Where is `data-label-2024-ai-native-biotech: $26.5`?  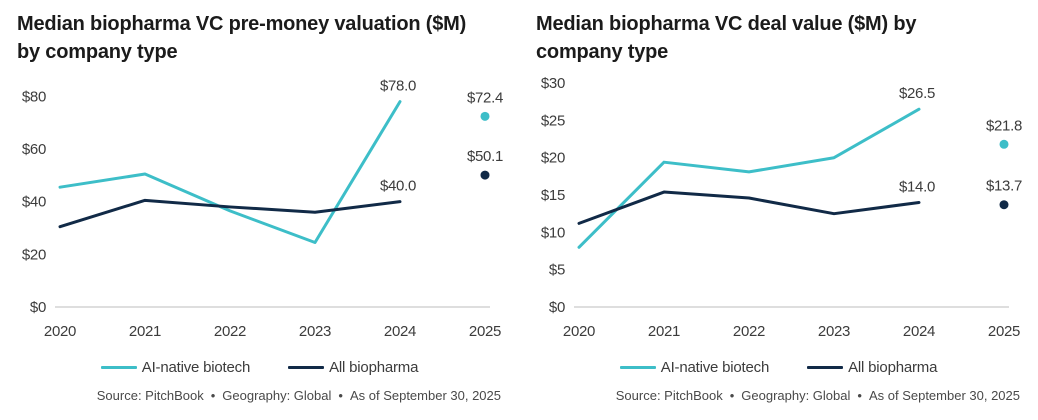
data-label-2024-ai-native-biotech: $26.5 is located at coordinates (917, 93).